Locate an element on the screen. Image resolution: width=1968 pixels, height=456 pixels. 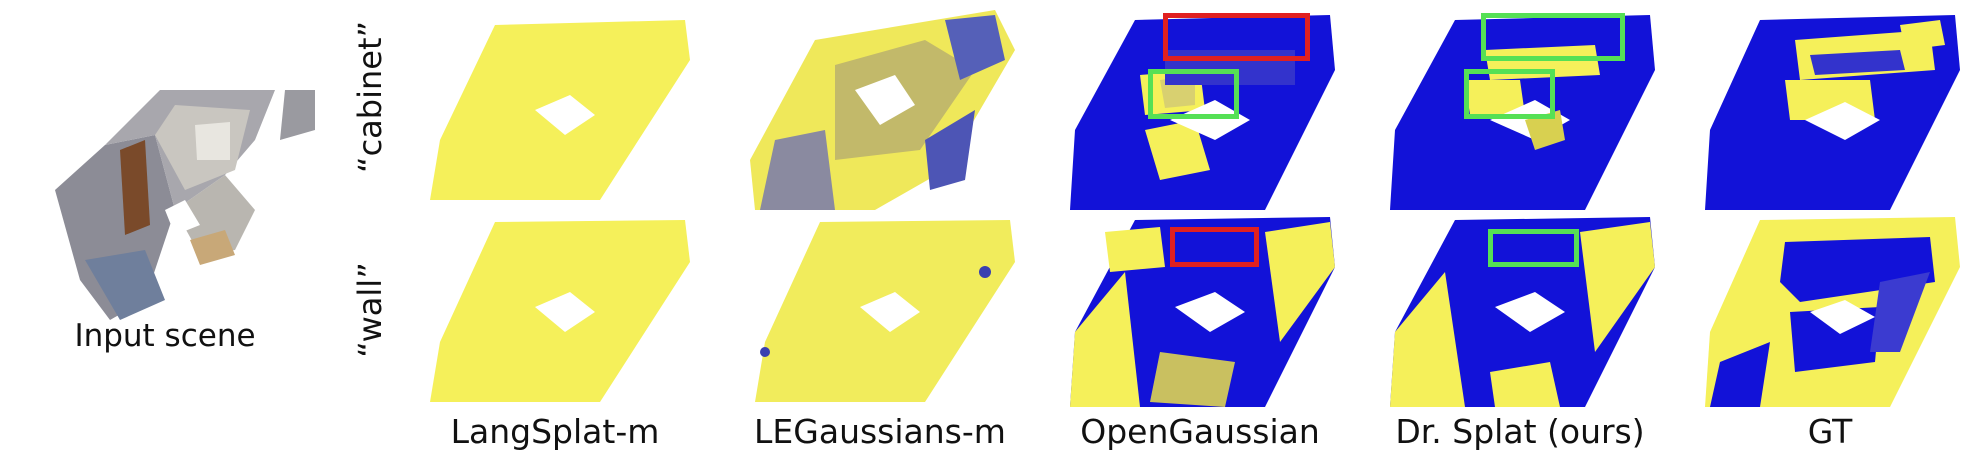
highlight-box-red-cabinet is located at coordinates (1236, 37).